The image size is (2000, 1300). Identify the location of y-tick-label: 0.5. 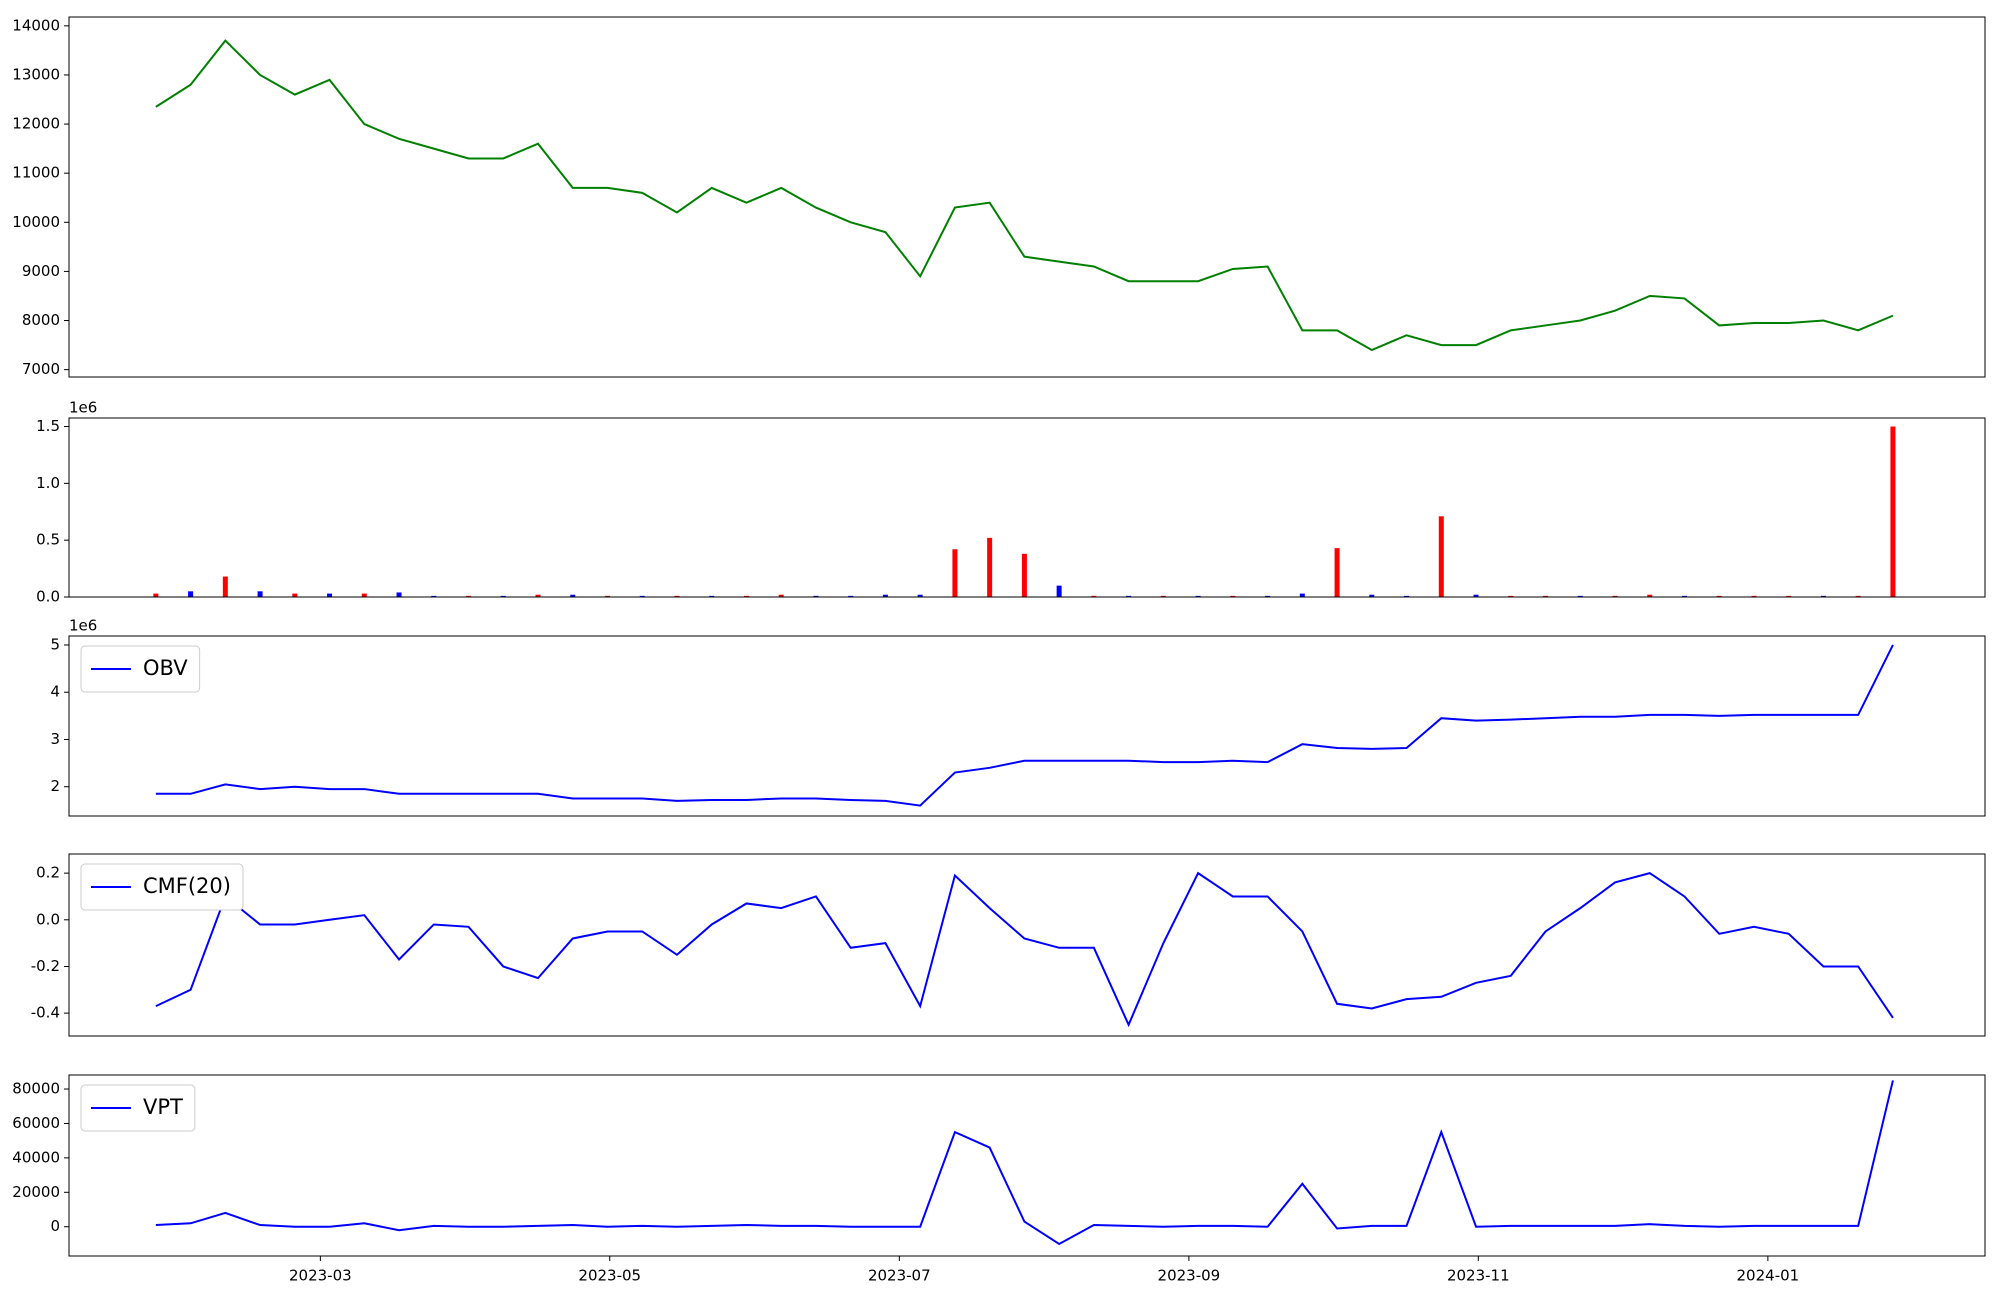
(48, 540).